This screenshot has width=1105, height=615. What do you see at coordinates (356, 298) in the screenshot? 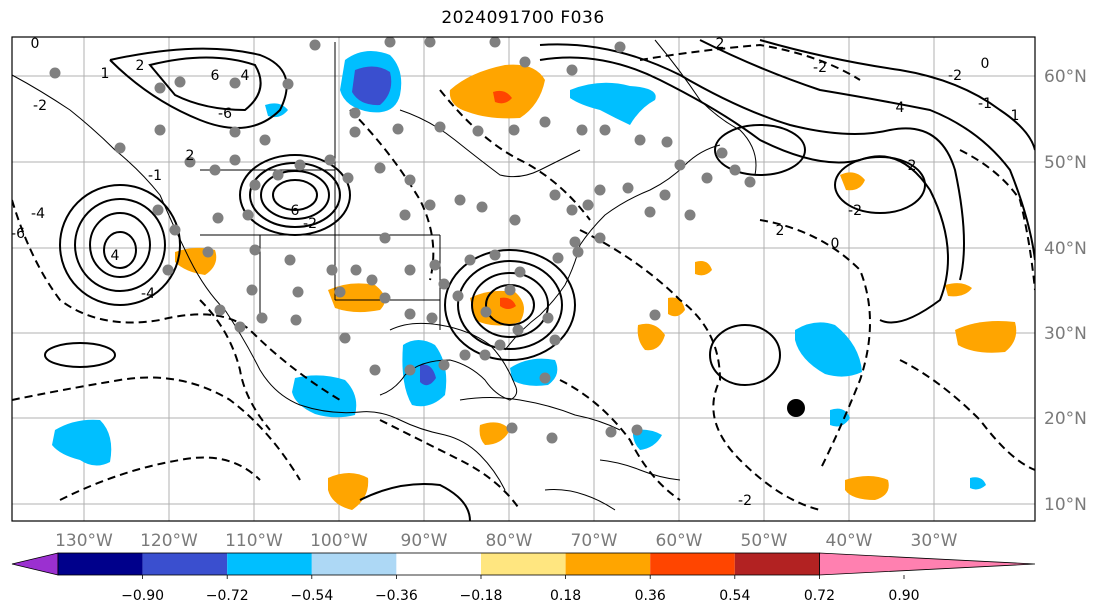
I see `anomaly-orange-texas` at bounding box center [356, 298].